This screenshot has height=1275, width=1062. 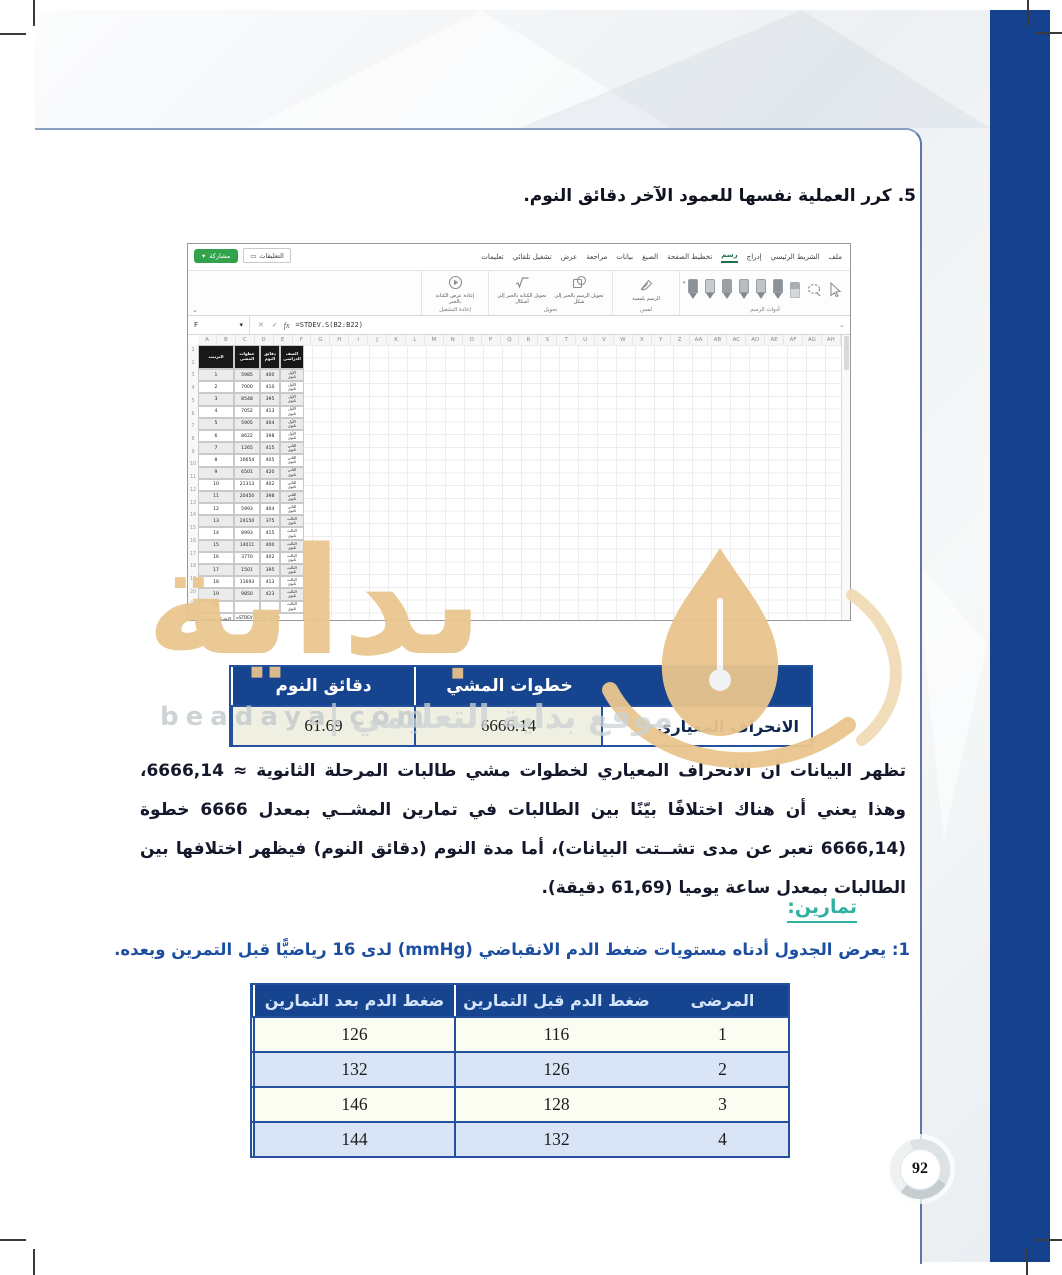 What do you see at coordinates (269, 616) in the screenshot?
I see `stdev-formula-cell: =STDEV.S(B2:B22)` at bounding box center [269, 616].